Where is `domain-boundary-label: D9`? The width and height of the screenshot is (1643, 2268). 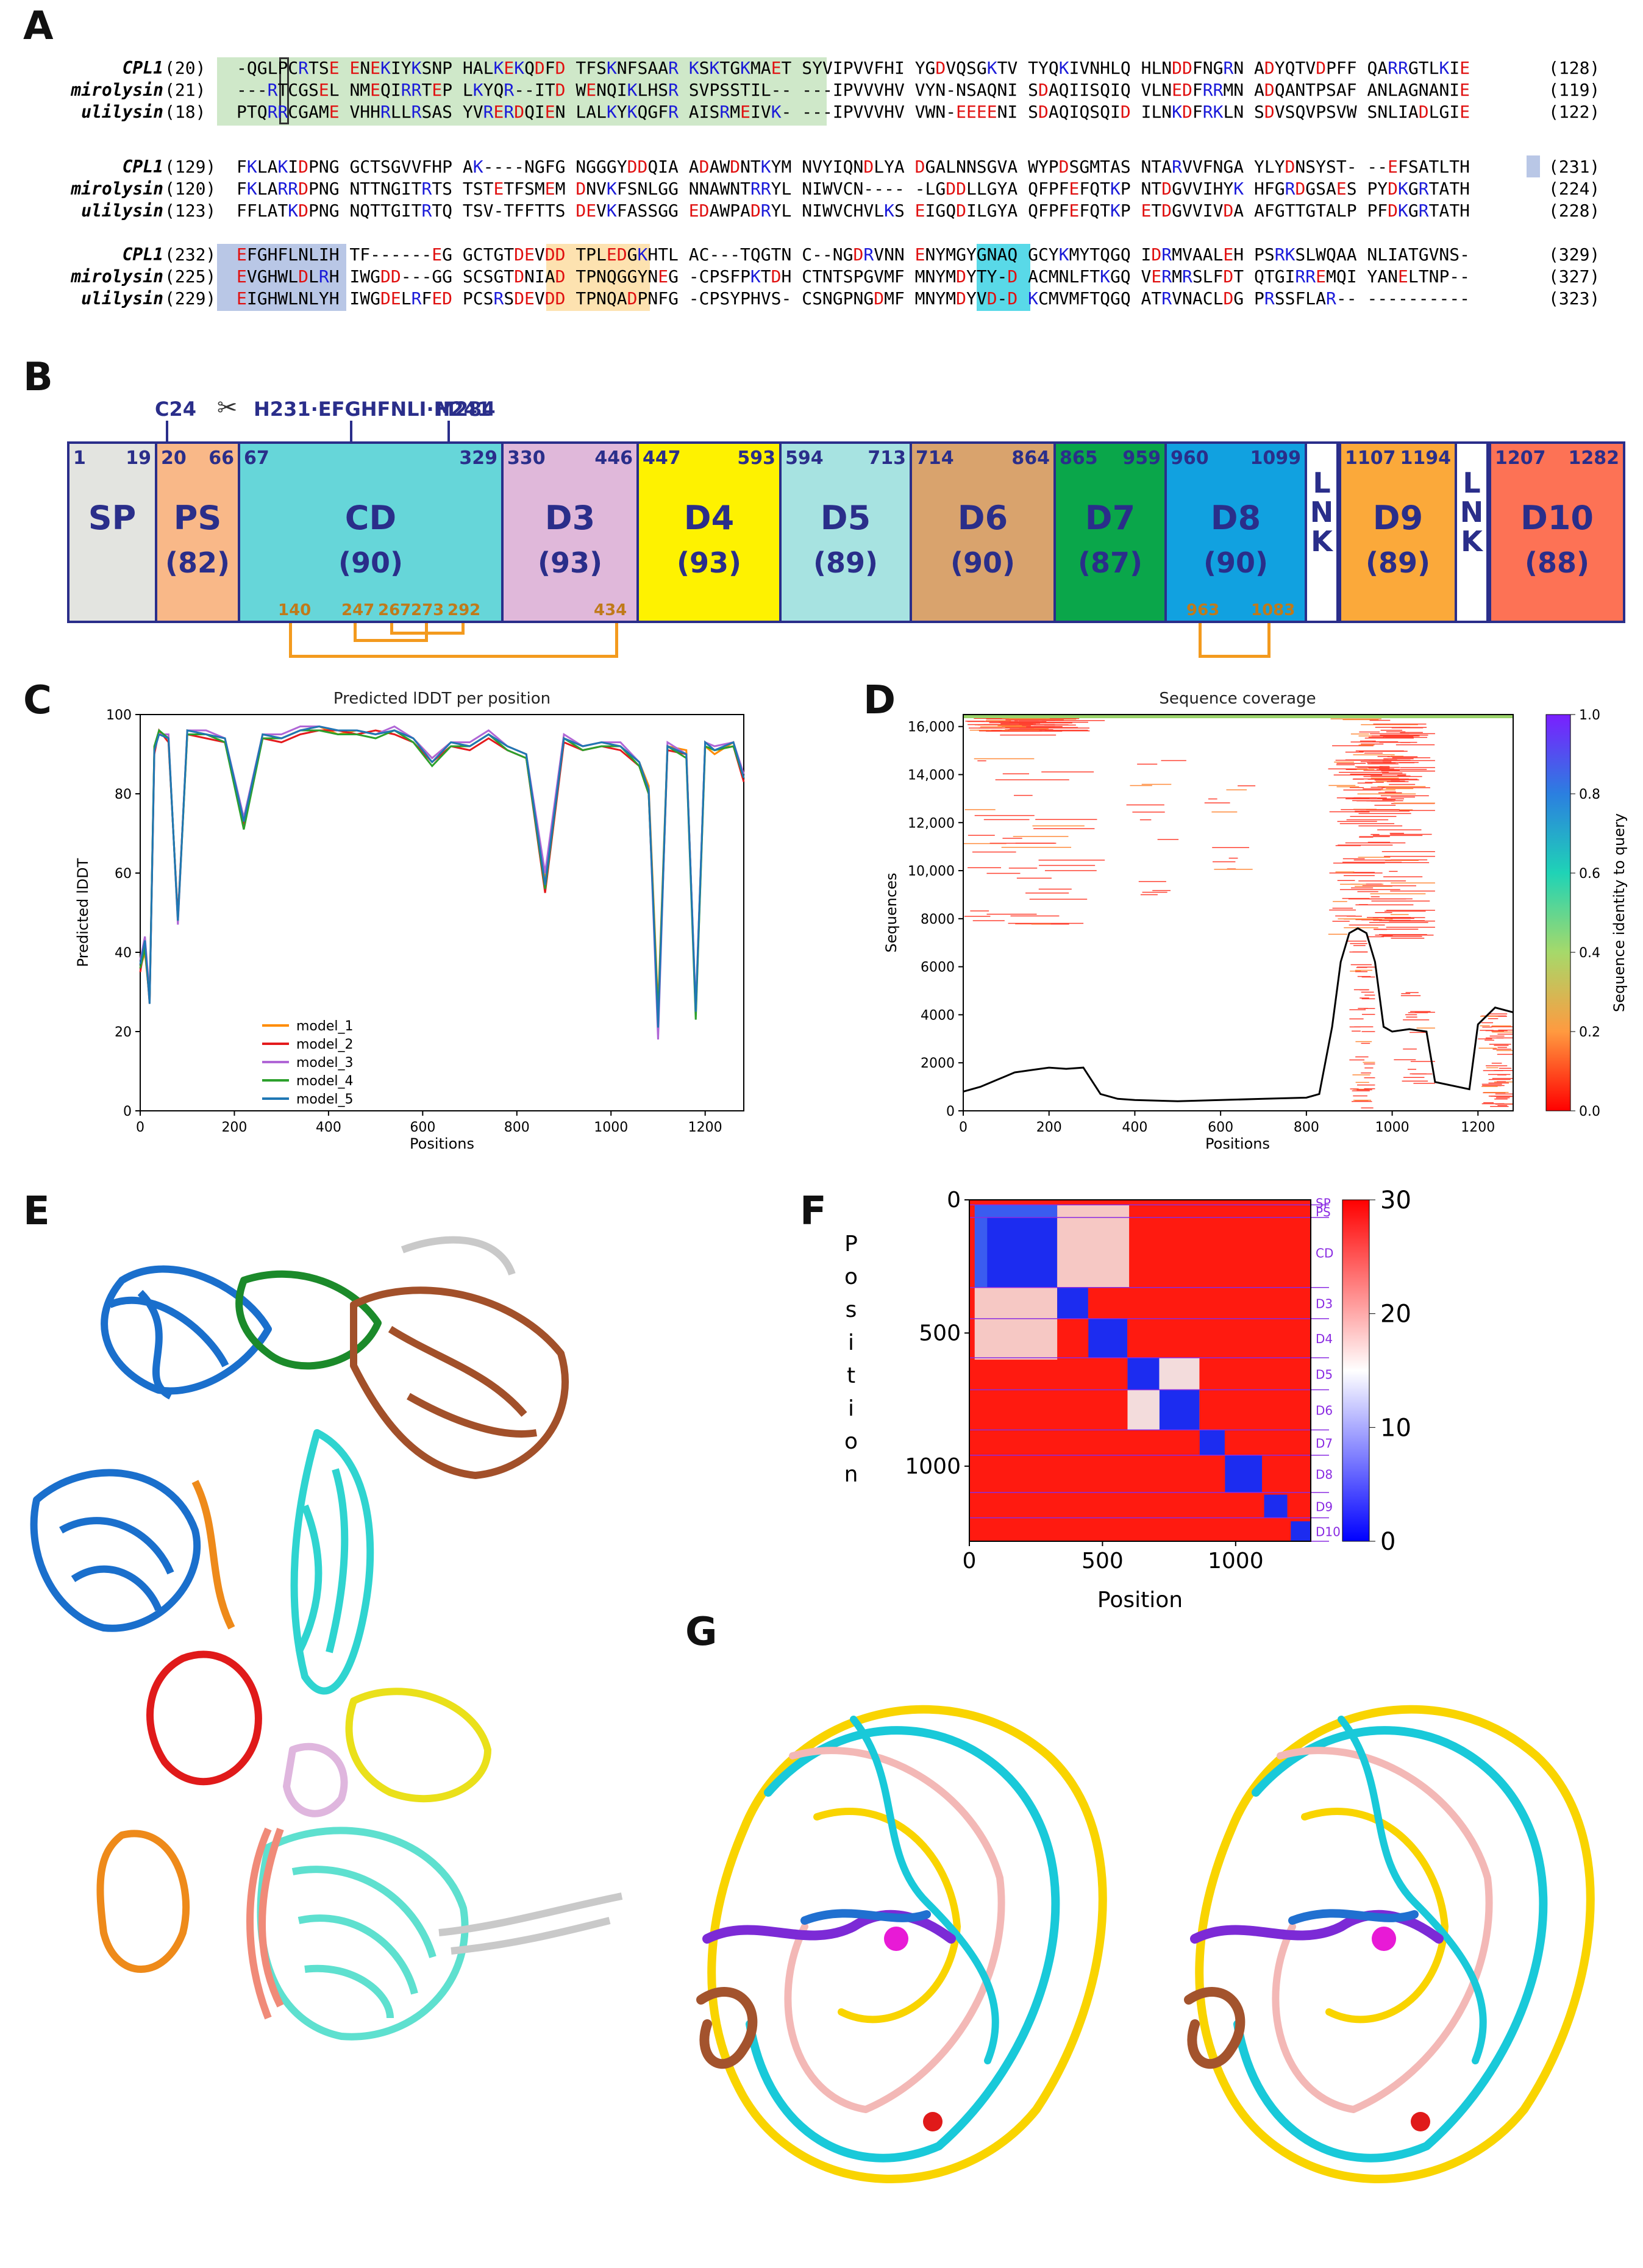
domain-boundary-label: D9 is located at coordinates (1325, 1507).